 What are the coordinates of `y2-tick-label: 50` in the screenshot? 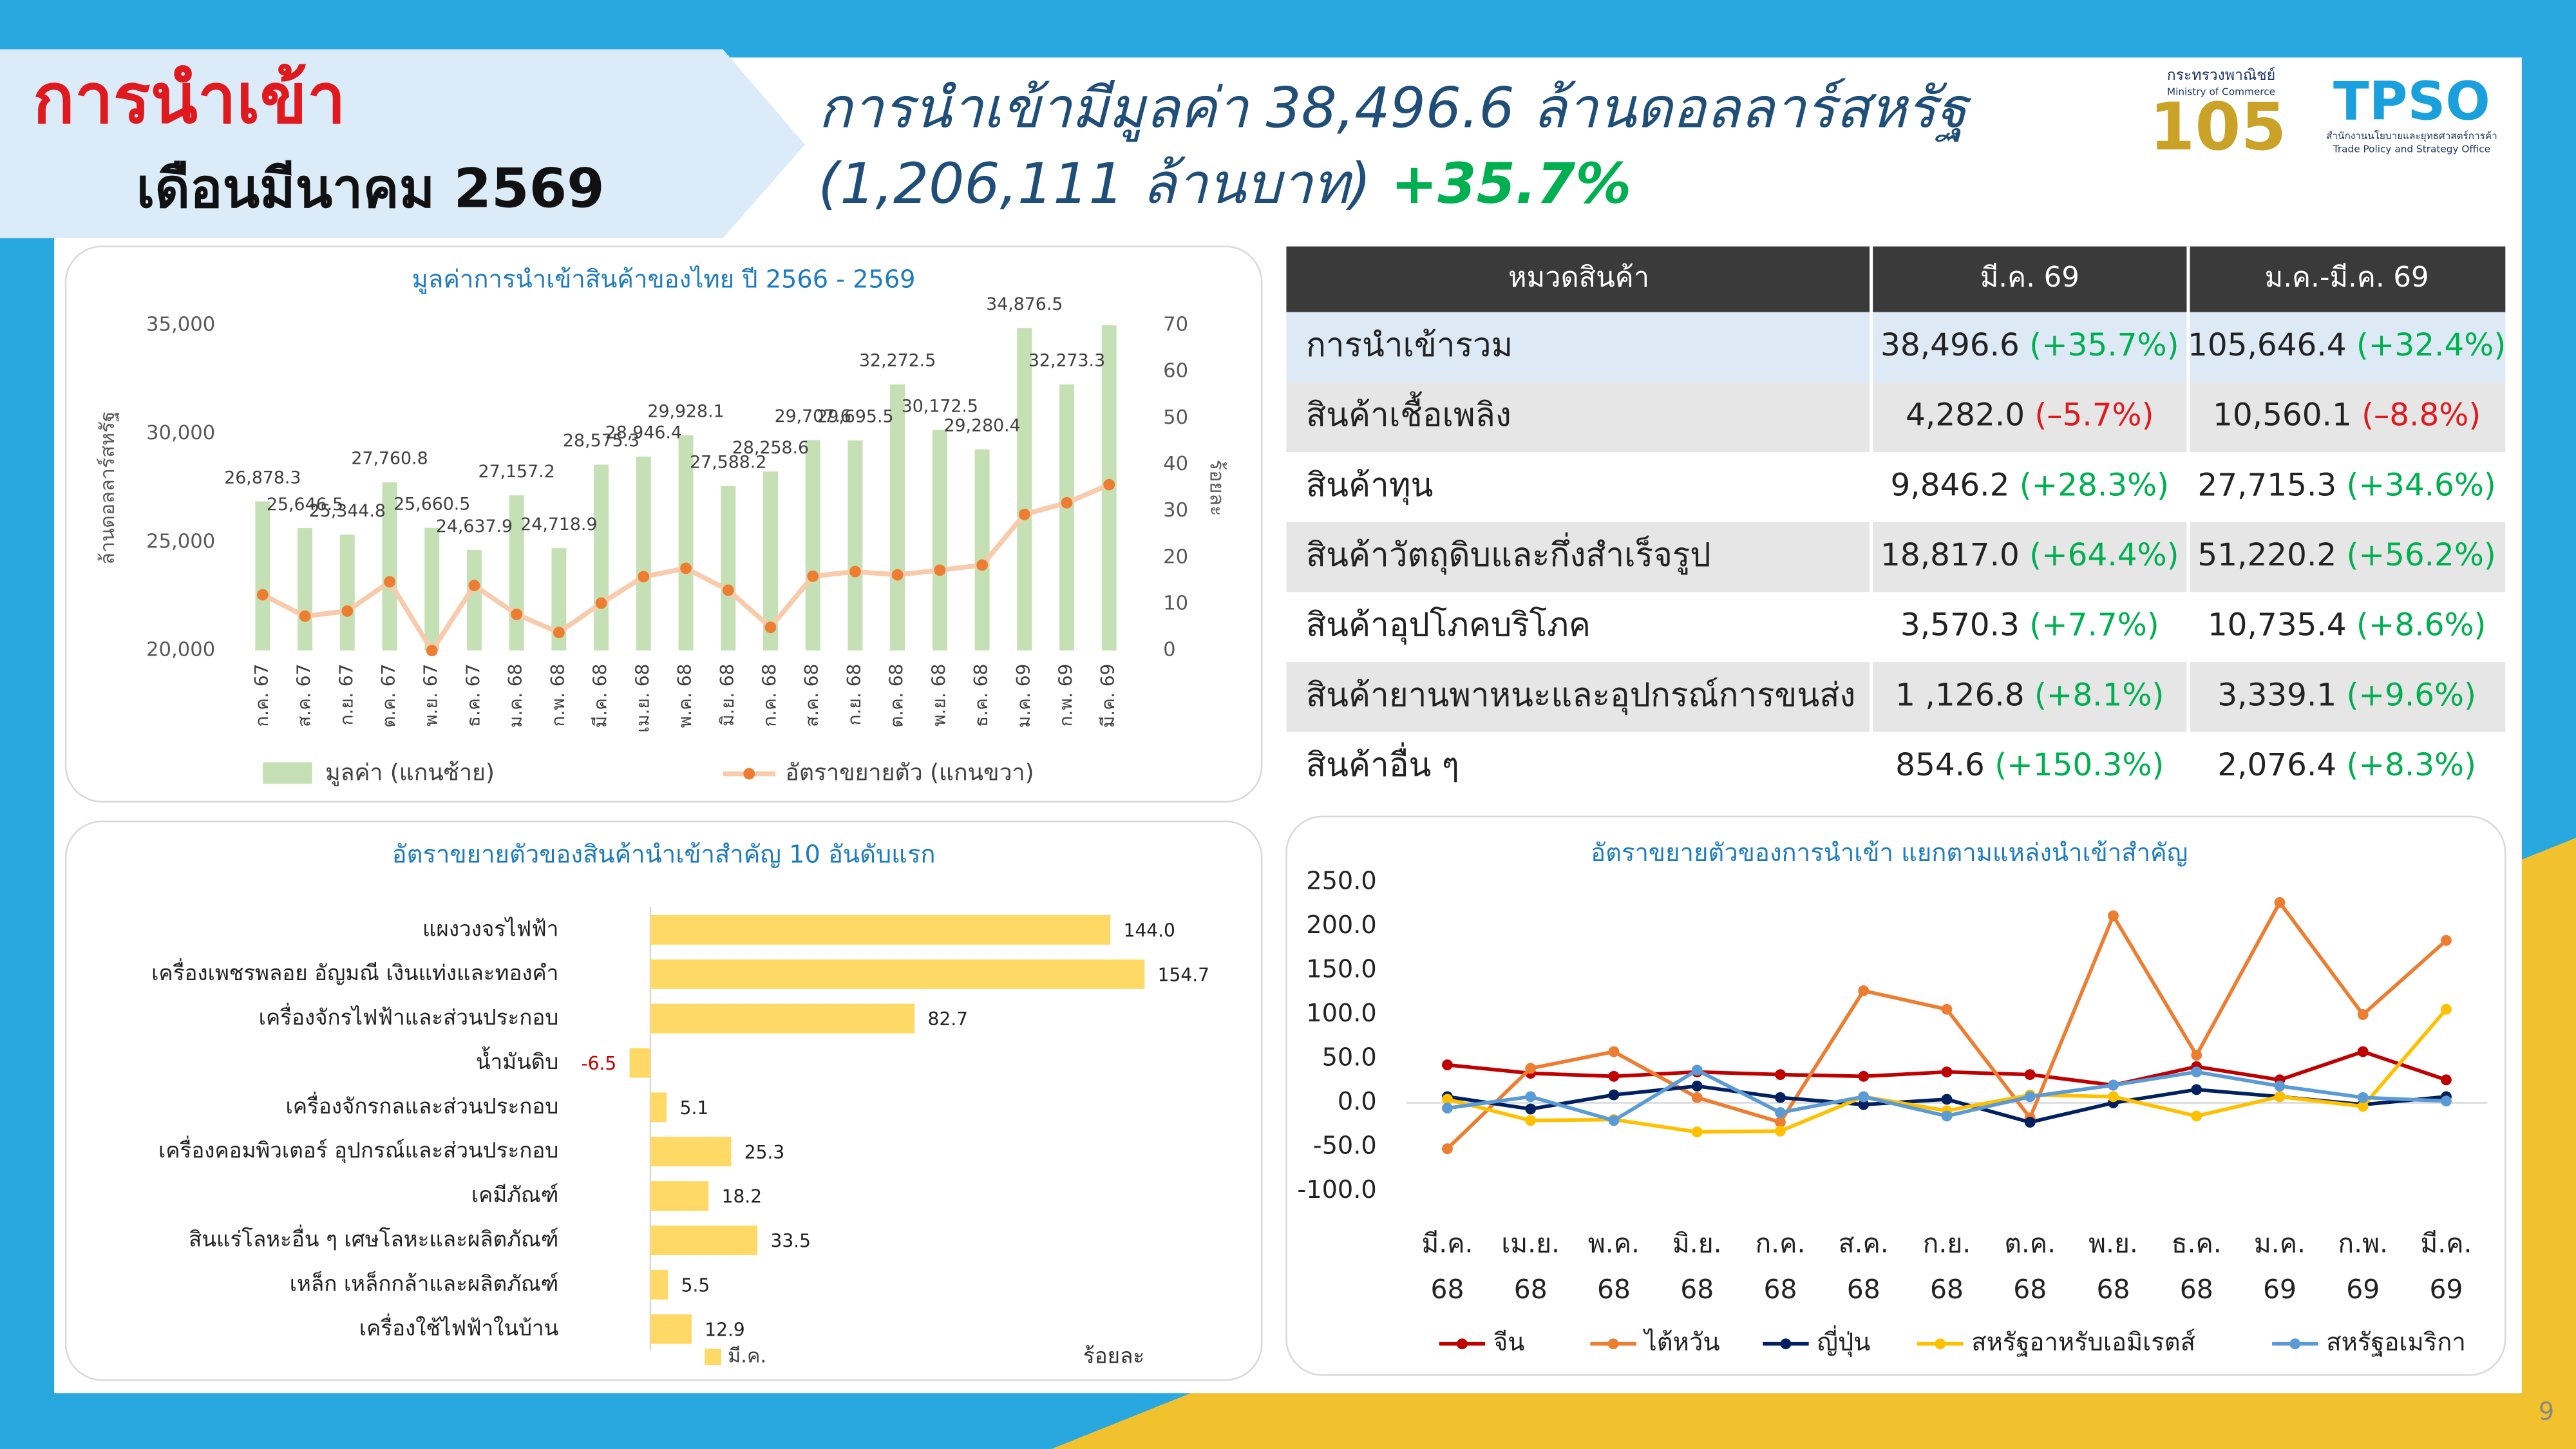 It's located at (1175, 417).